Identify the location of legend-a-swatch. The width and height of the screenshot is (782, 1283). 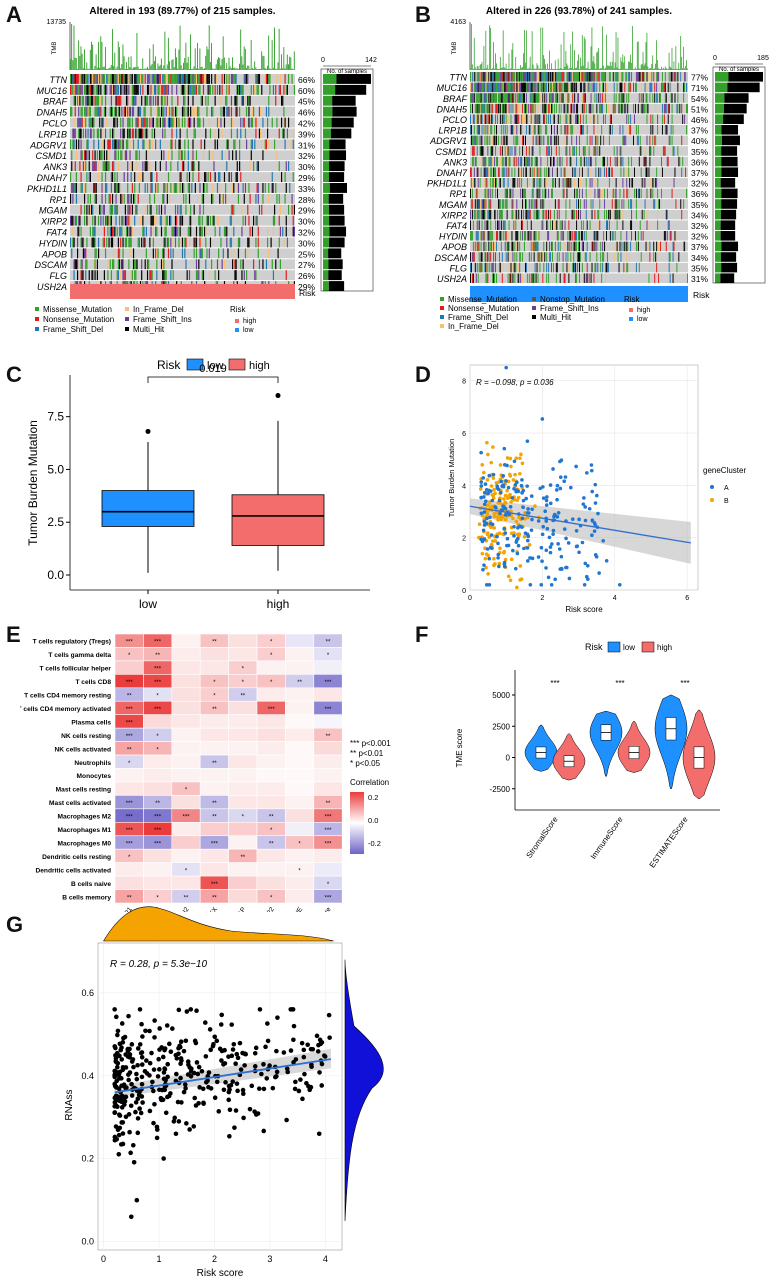
(712, 487).